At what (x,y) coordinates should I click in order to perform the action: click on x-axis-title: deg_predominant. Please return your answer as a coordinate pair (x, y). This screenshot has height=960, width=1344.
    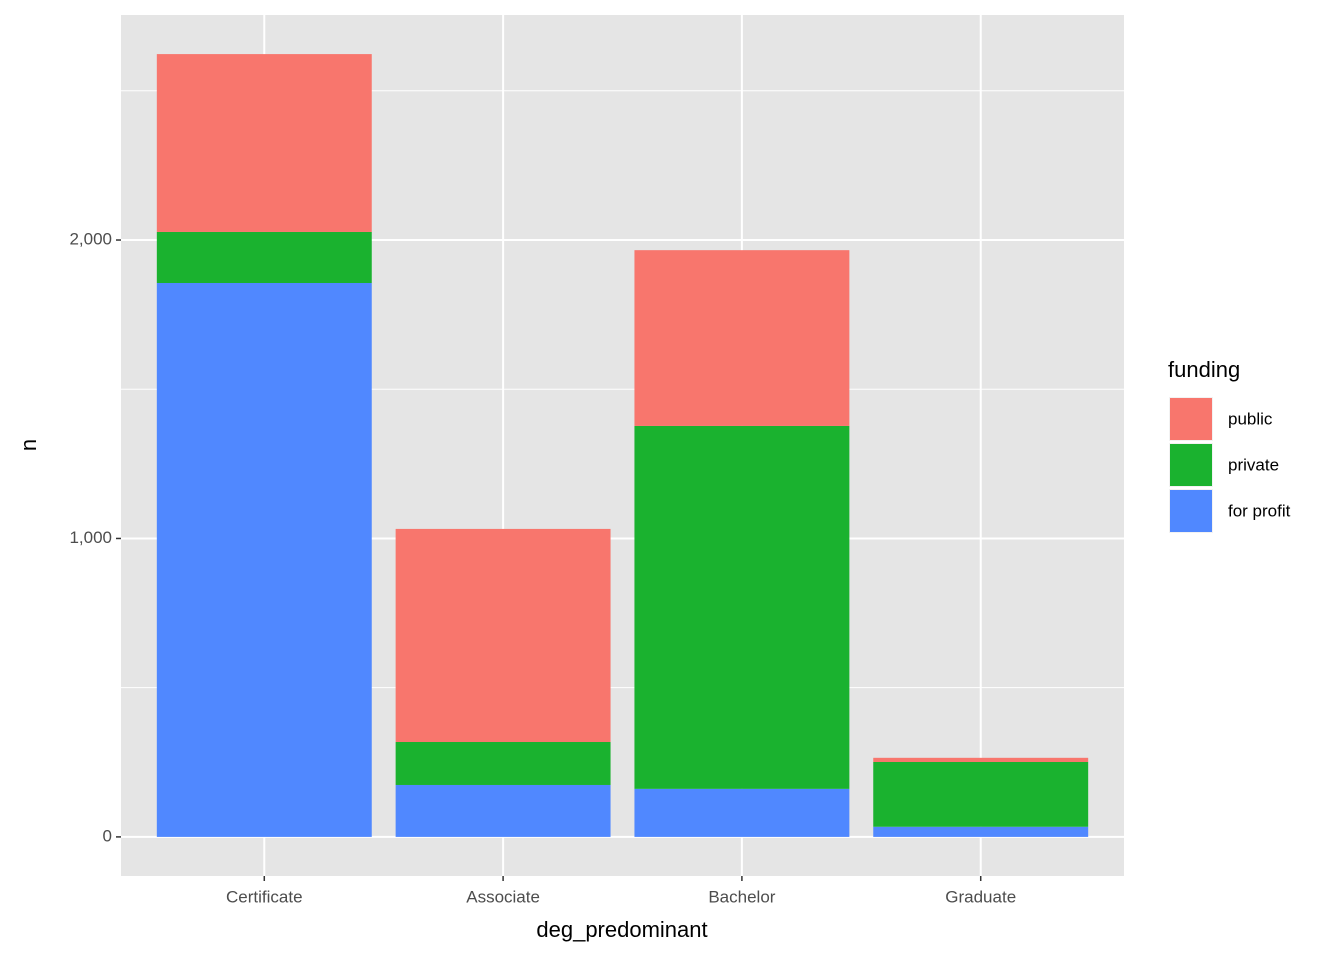
    Looking at the image, I should click on (621, 929).